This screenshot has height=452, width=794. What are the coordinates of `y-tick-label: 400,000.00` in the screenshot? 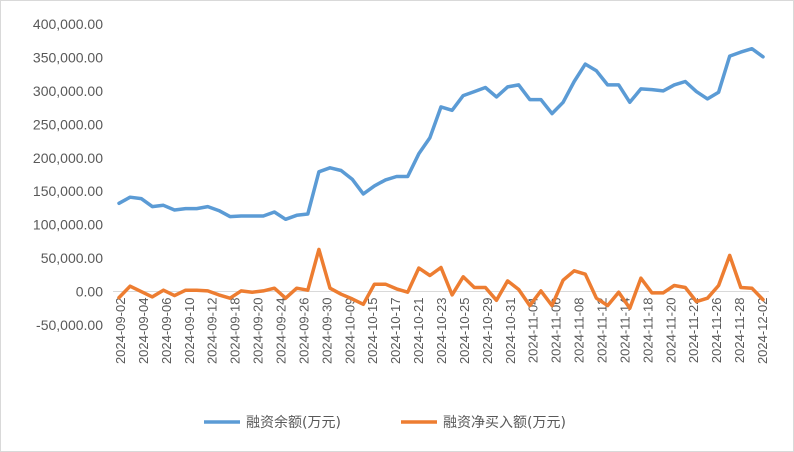 It's located at (68, 24).